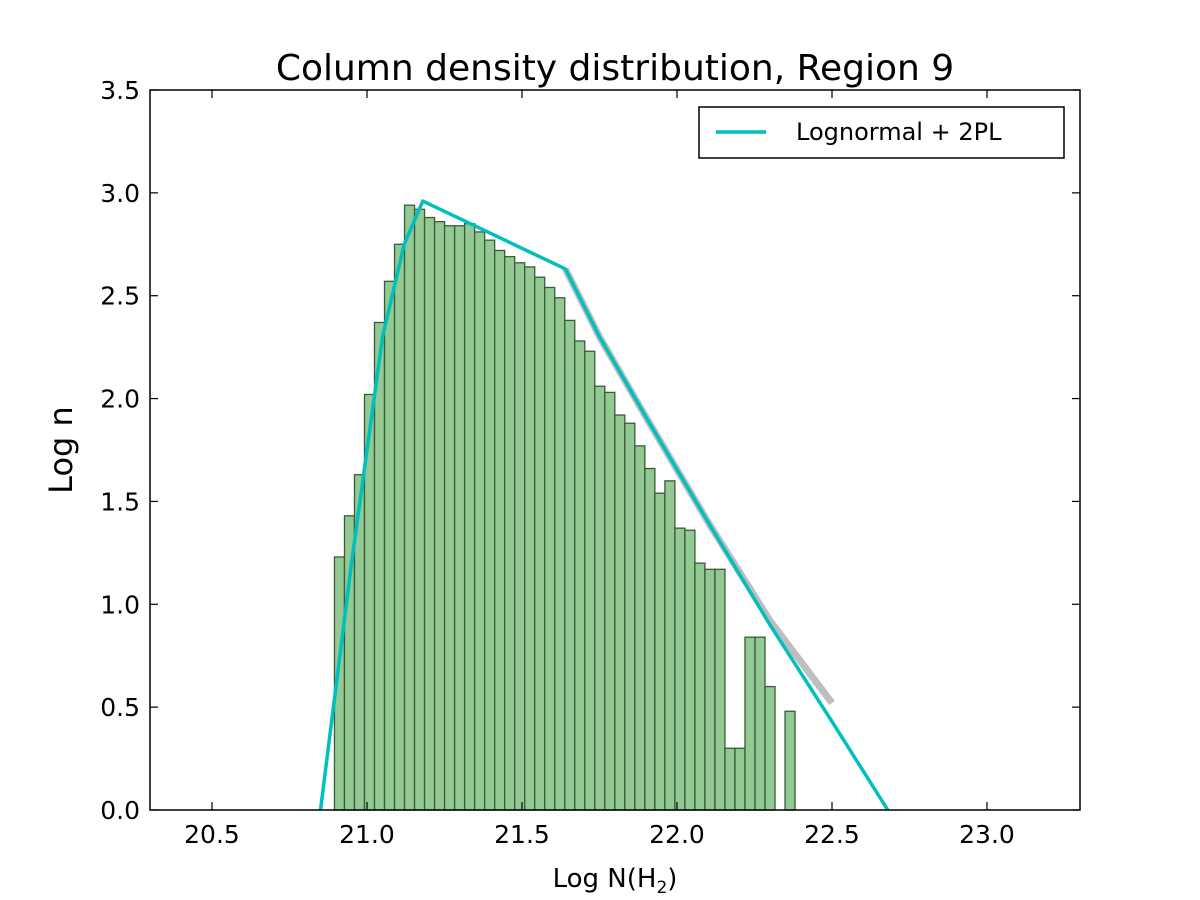  I want to click on x-tick-label: 23.0, so click(987, 834).